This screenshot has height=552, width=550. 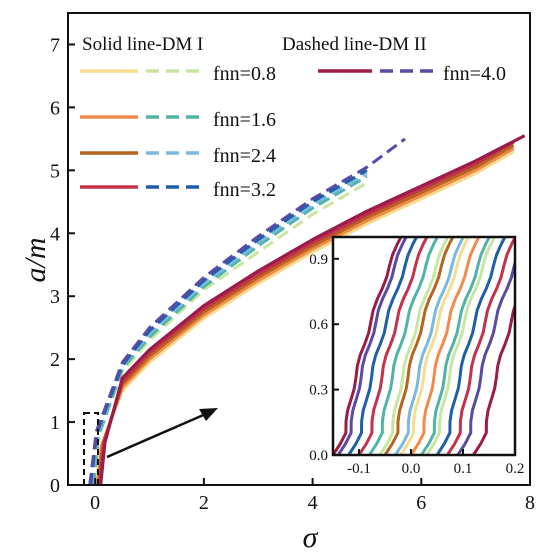 What do you see at coordinates (463, 469) in the screenshot?
I see `inset-x-tick-label: 0.1` at bounding box center [463, 469].